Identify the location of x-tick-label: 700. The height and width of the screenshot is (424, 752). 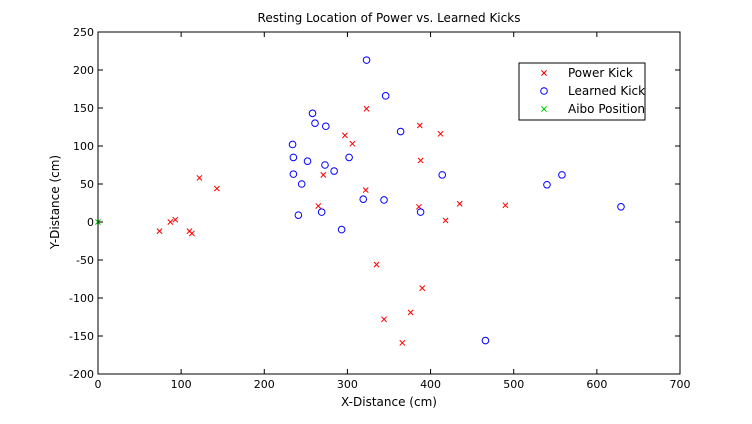
(680, 384).